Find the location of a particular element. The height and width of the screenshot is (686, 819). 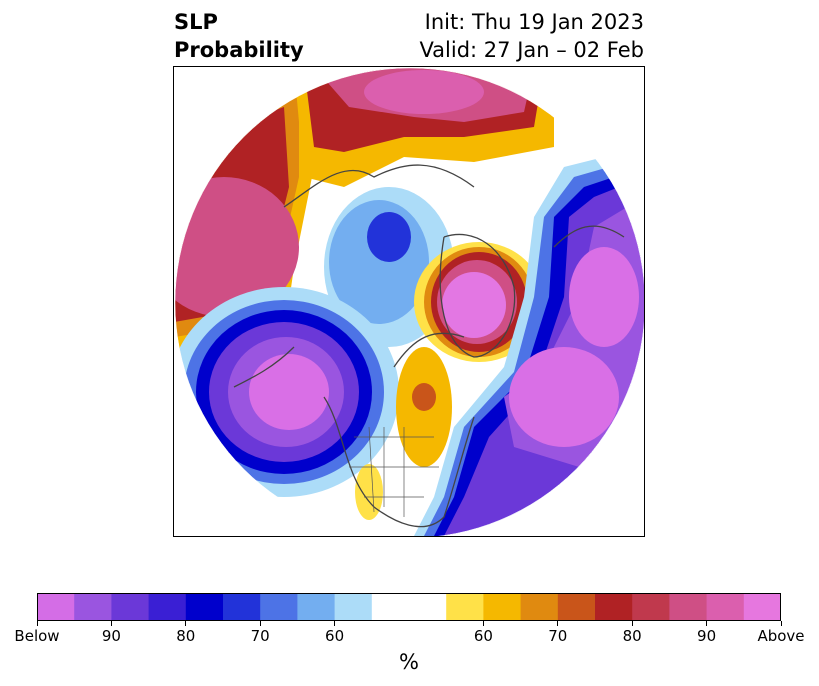

title-product: Probability is located at coordinates (239, 50).